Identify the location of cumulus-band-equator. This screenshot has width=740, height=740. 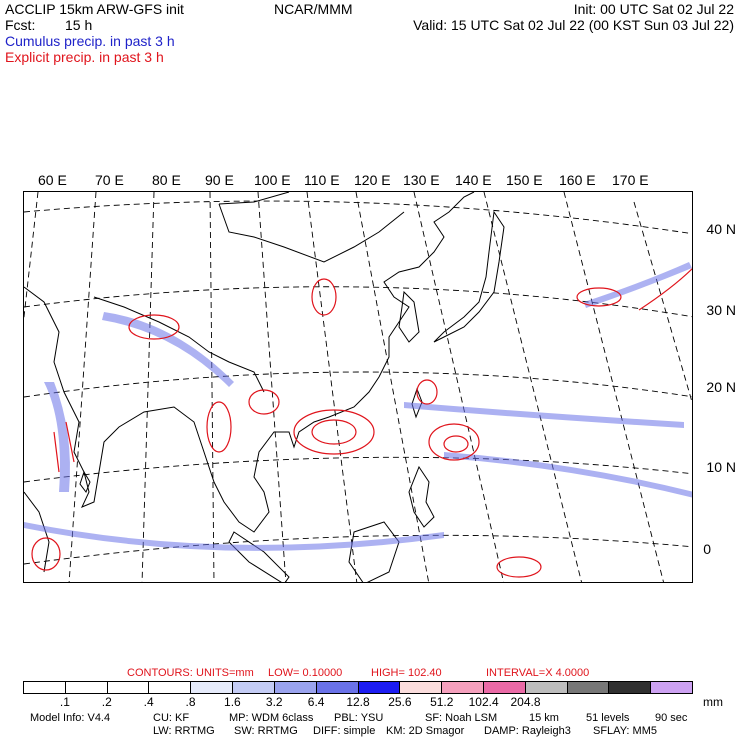
(234, 536).